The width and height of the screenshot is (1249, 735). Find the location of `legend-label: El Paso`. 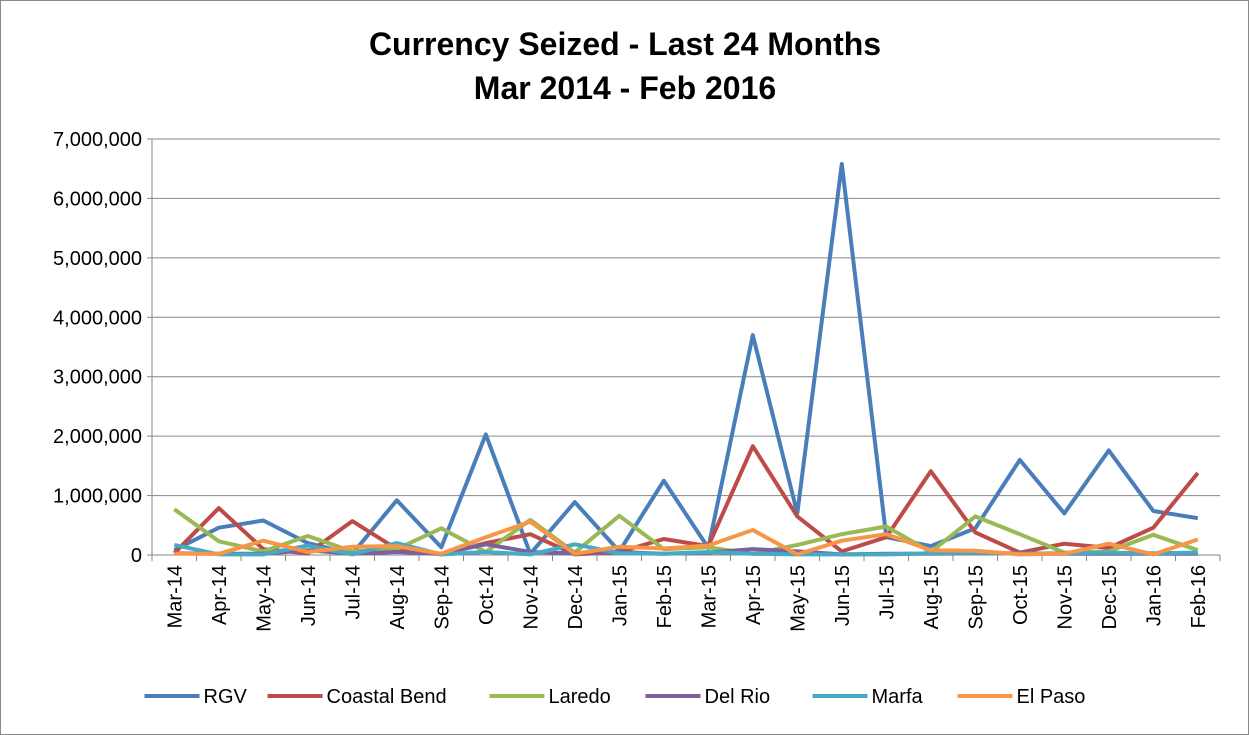

legend-label: El Paso is located at coordinates (1051, 697).